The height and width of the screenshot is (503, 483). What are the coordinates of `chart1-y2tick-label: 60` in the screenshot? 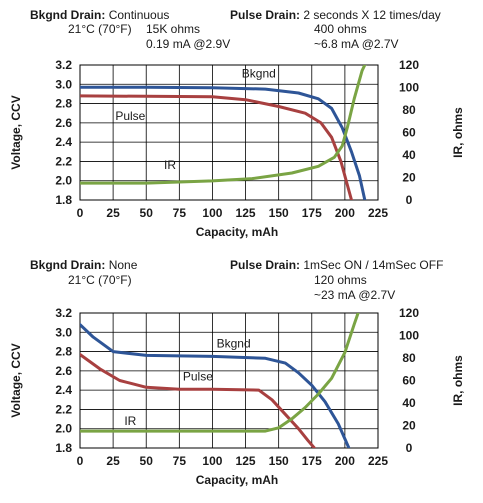 It's located at (409, 133).